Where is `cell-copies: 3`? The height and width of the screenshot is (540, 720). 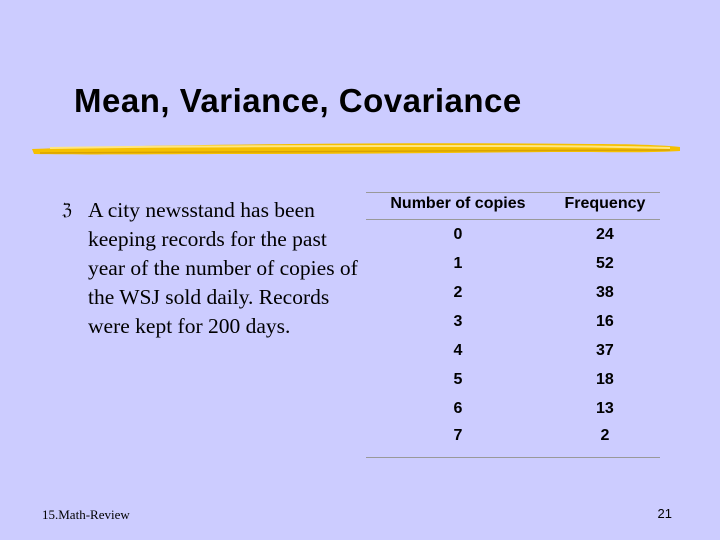
cell-copies: 3 is located at coordinates (458, 321).